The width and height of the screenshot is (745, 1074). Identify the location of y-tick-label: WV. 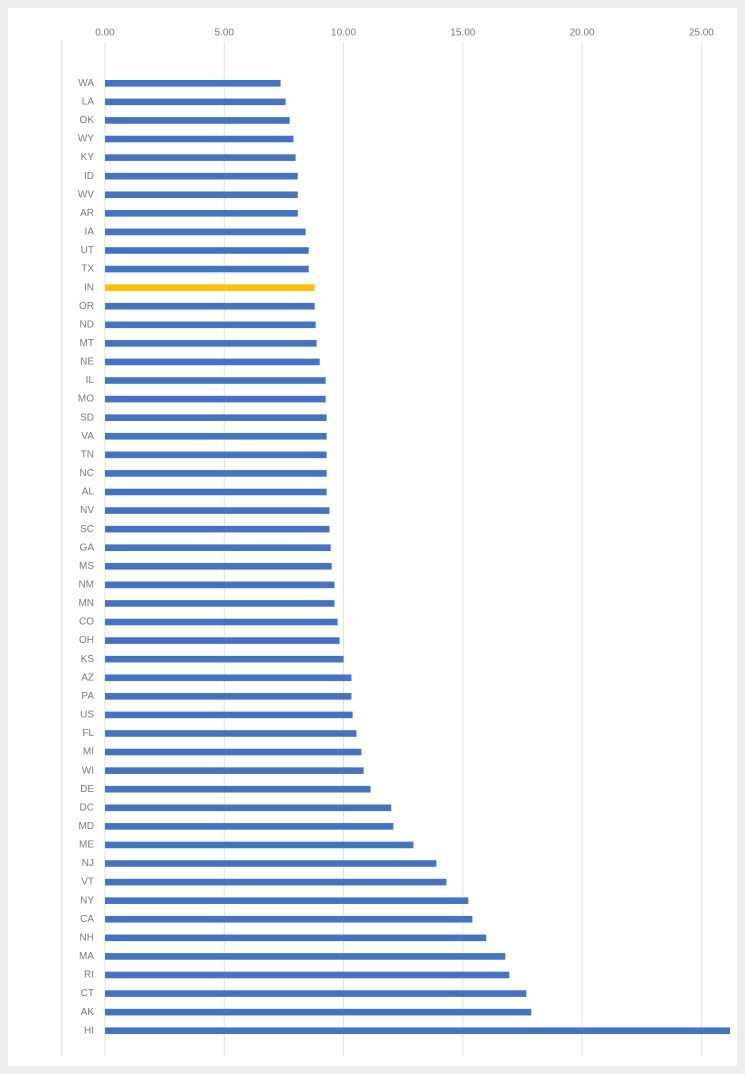
(86, 194).